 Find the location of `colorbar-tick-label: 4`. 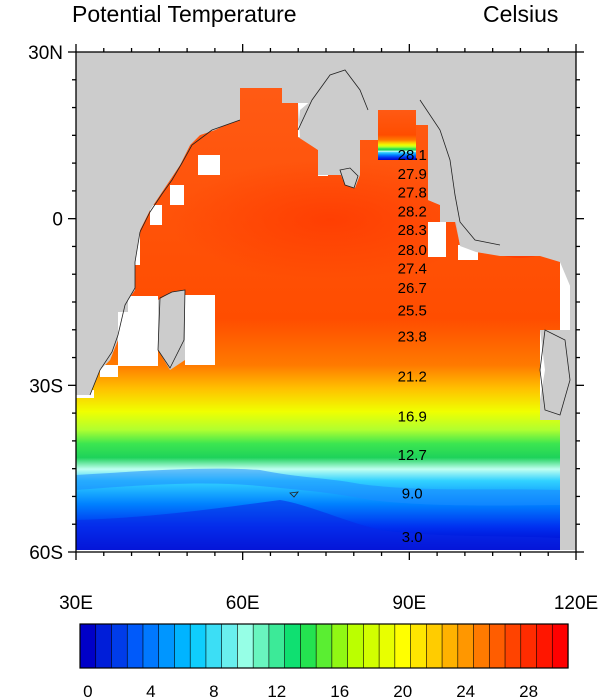

colorbar-tick-label: 4 is located at coordinates (150, 691).